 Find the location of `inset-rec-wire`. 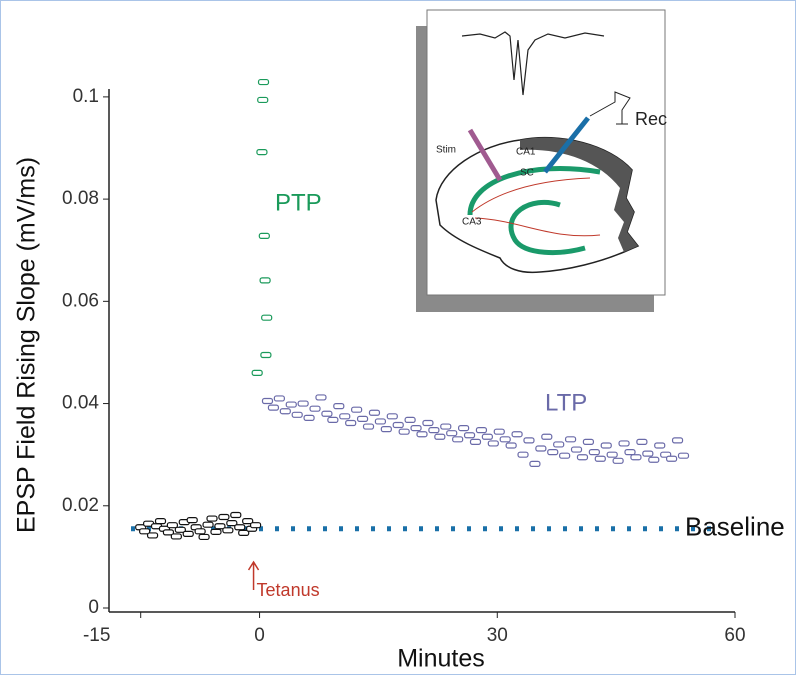

inset-rec-wire is located at coordinates (610, 108).